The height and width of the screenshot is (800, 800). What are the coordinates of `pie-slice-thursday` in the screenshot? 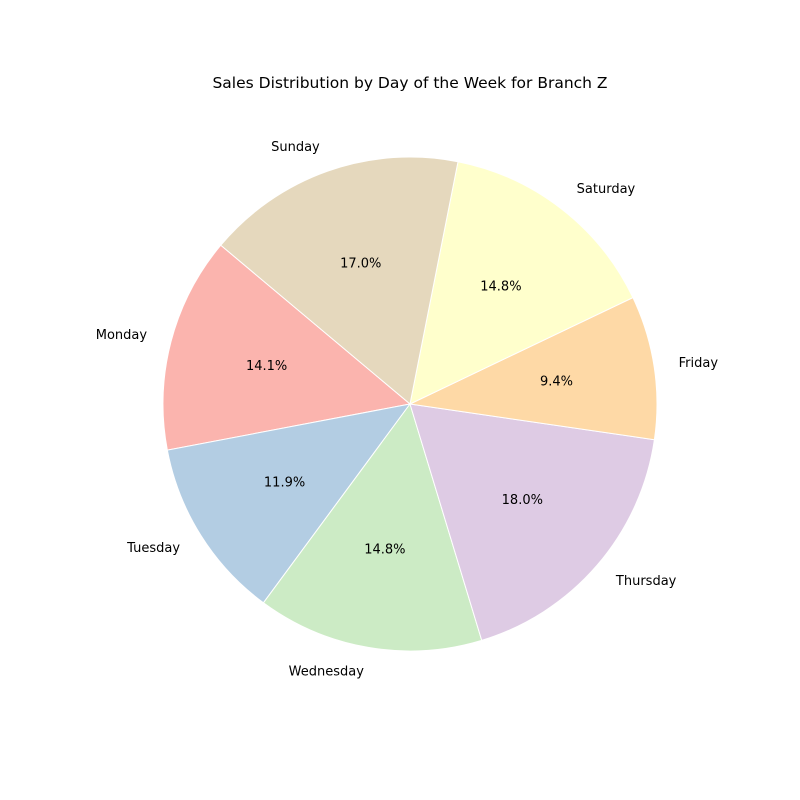 It's located at (532, 522).